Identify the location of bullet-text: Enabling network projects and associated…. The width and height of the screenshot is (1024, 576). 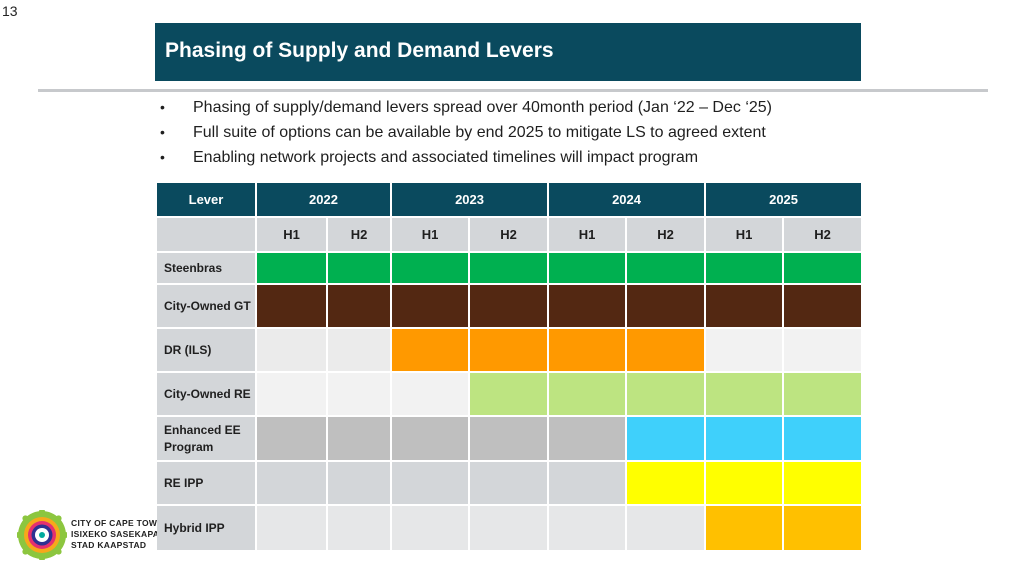
(446, 157).